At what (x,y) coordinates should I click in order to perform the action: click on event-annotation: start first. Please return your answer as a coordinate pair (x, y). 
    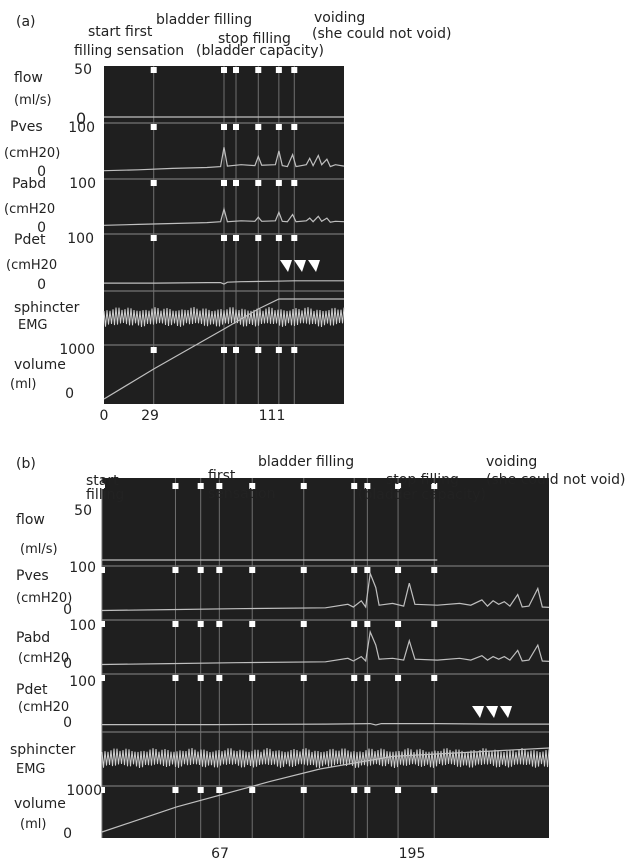
    Looking at the image, I should click on (120, 32).